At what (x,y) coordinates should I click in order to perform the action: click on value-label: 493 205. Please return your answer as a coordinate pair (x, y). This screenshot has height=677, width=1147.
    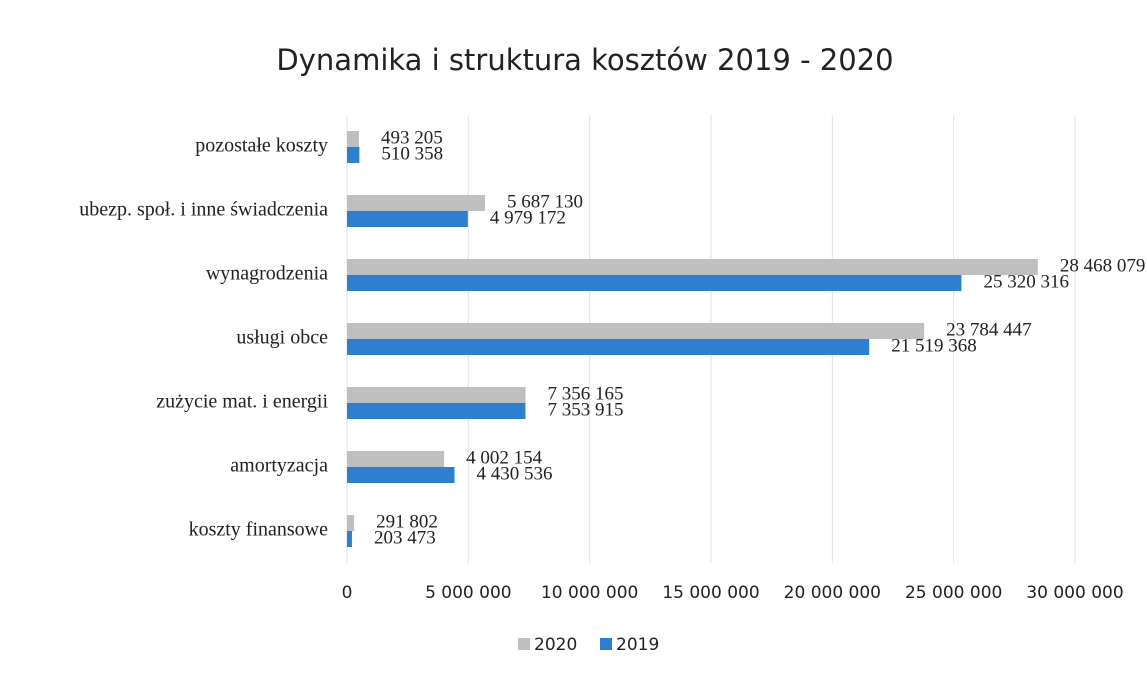
    Looking at the image, I should click on (412, 137).